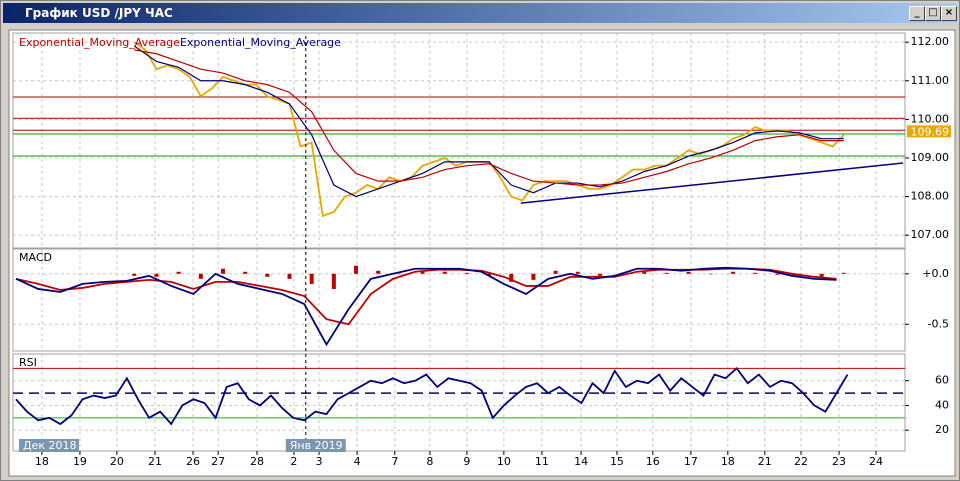 This screenshot has height=481, width=960. I want to click on x-tick-label: 16, so click(653, 461).